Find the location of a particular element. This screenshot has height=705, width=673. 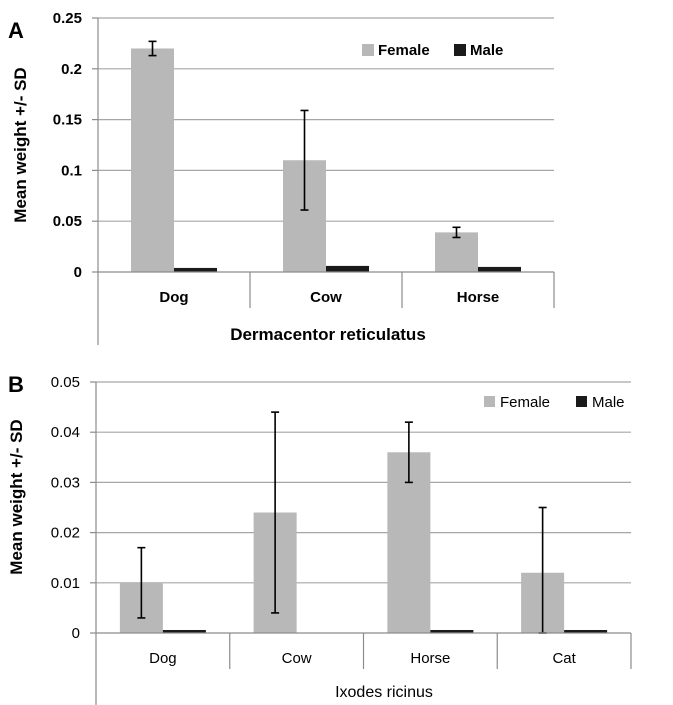

panel-b-y-tick-label: 0.01 is located at coordinates (65, 583).